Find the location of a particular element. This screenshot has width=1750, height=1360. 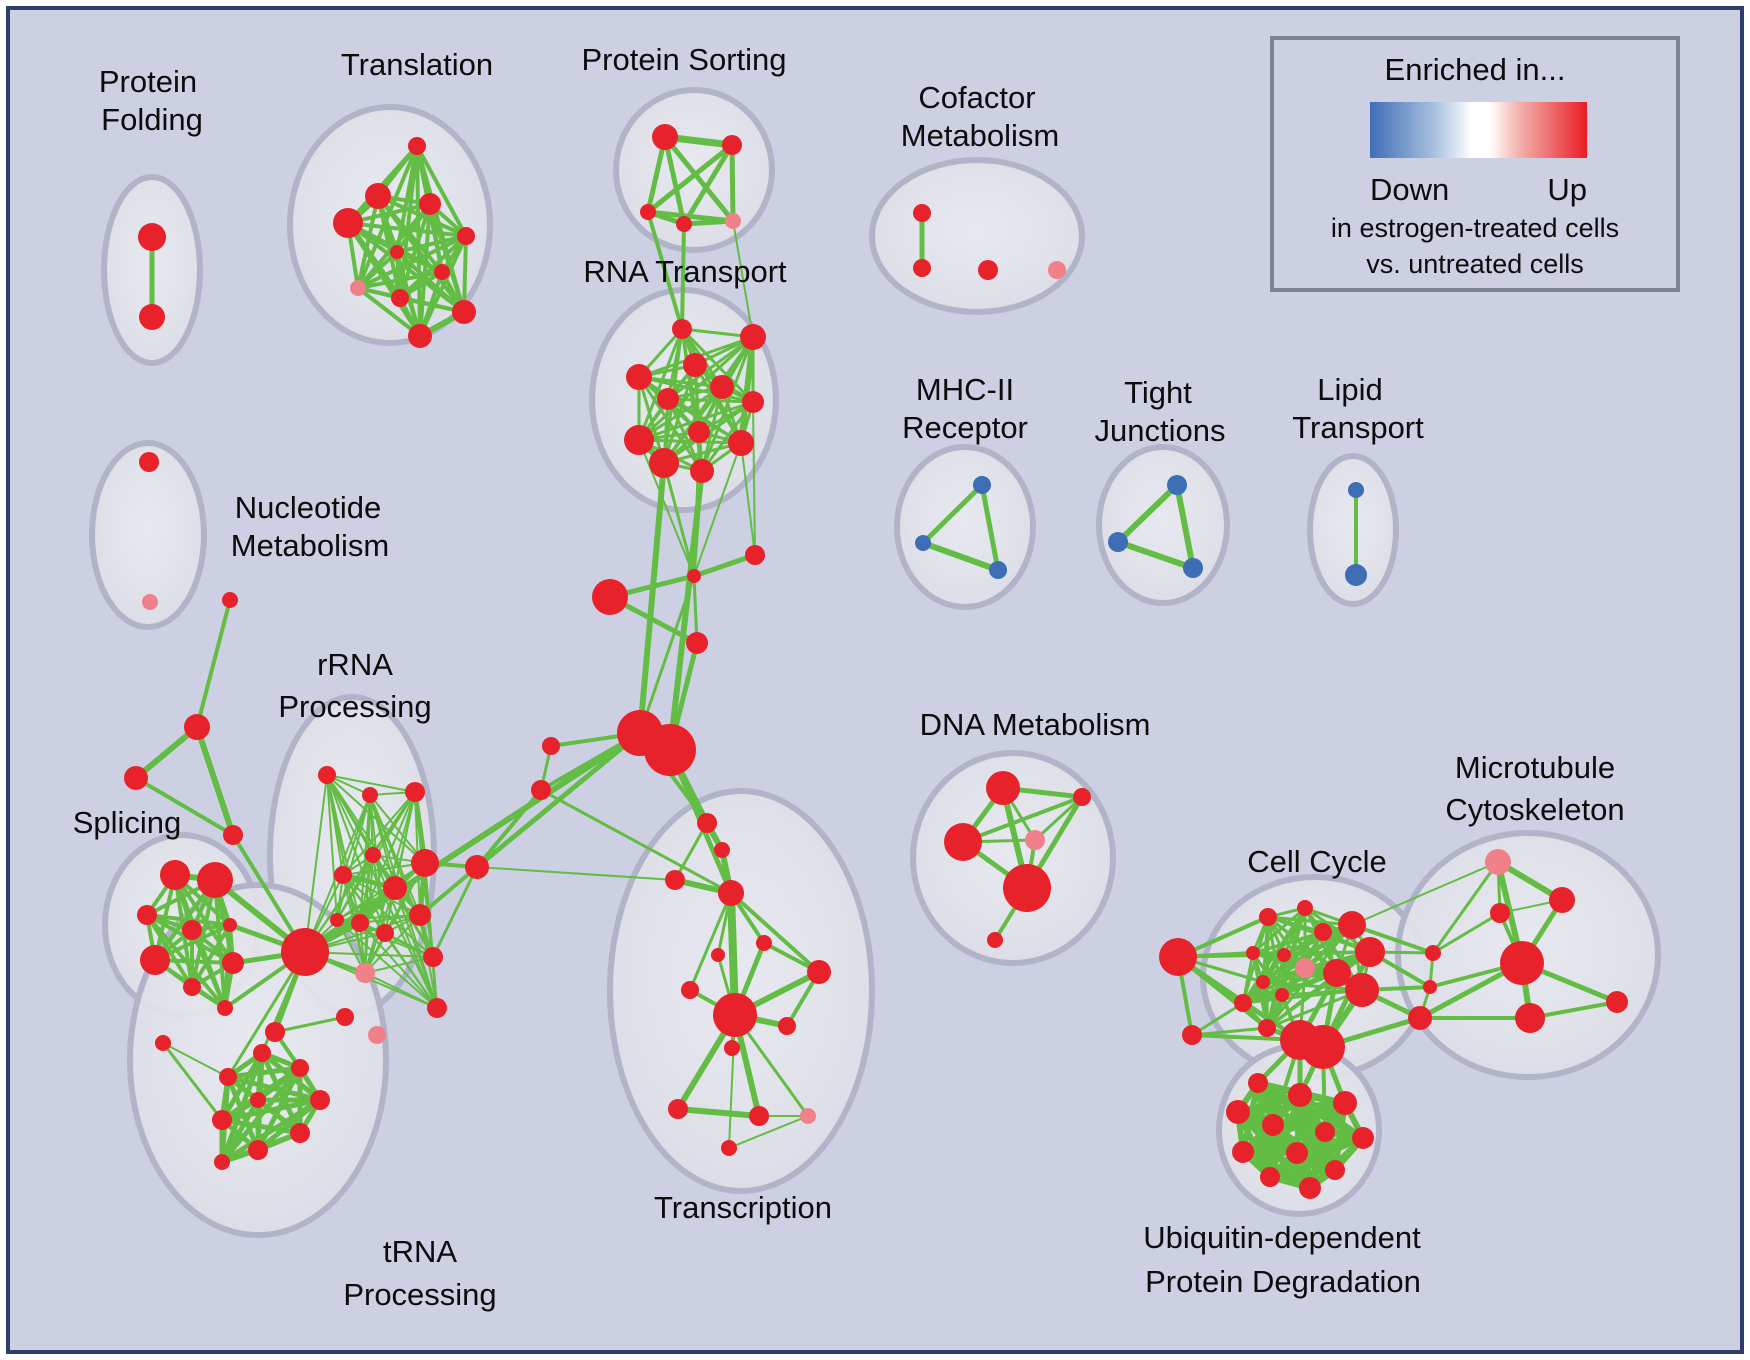

node-rr8 is located at coordinates (337, 920).